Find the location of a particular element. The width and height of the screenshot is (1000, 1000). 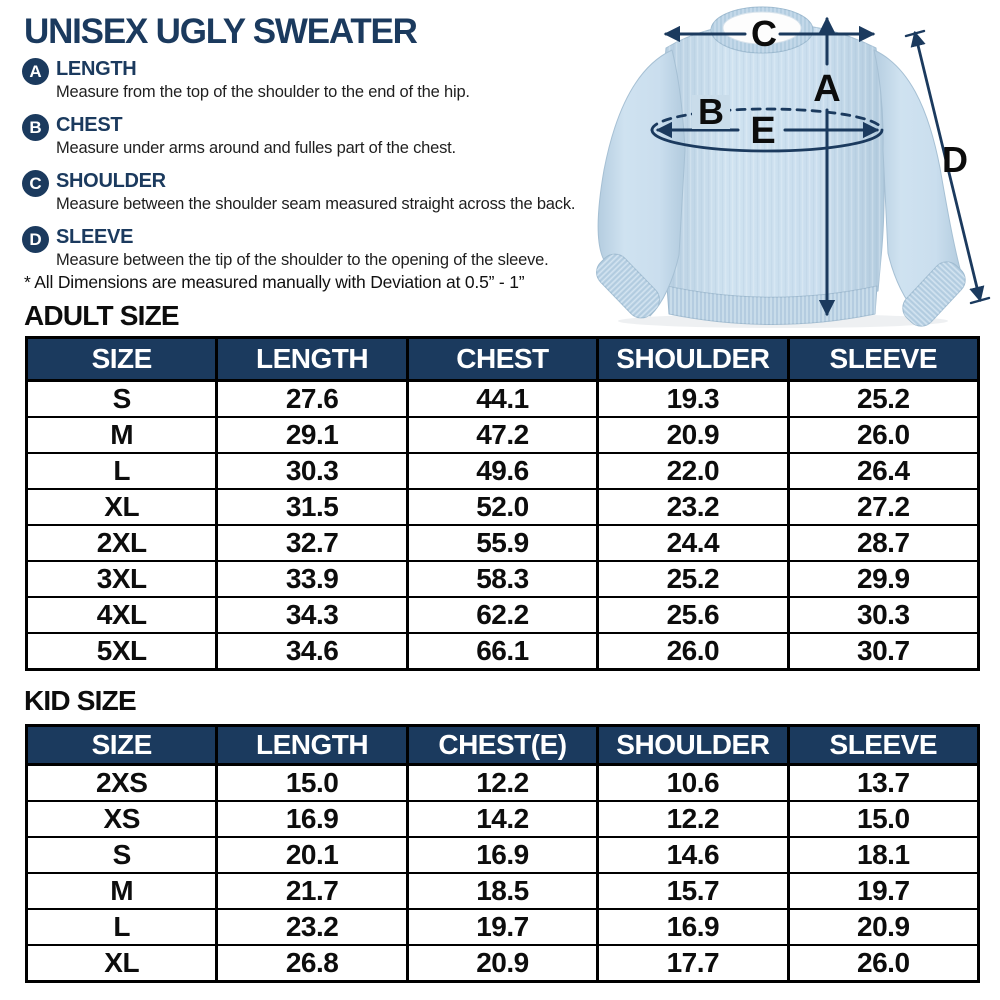

column-header: LENGTH is located at coordinates (311, 359).